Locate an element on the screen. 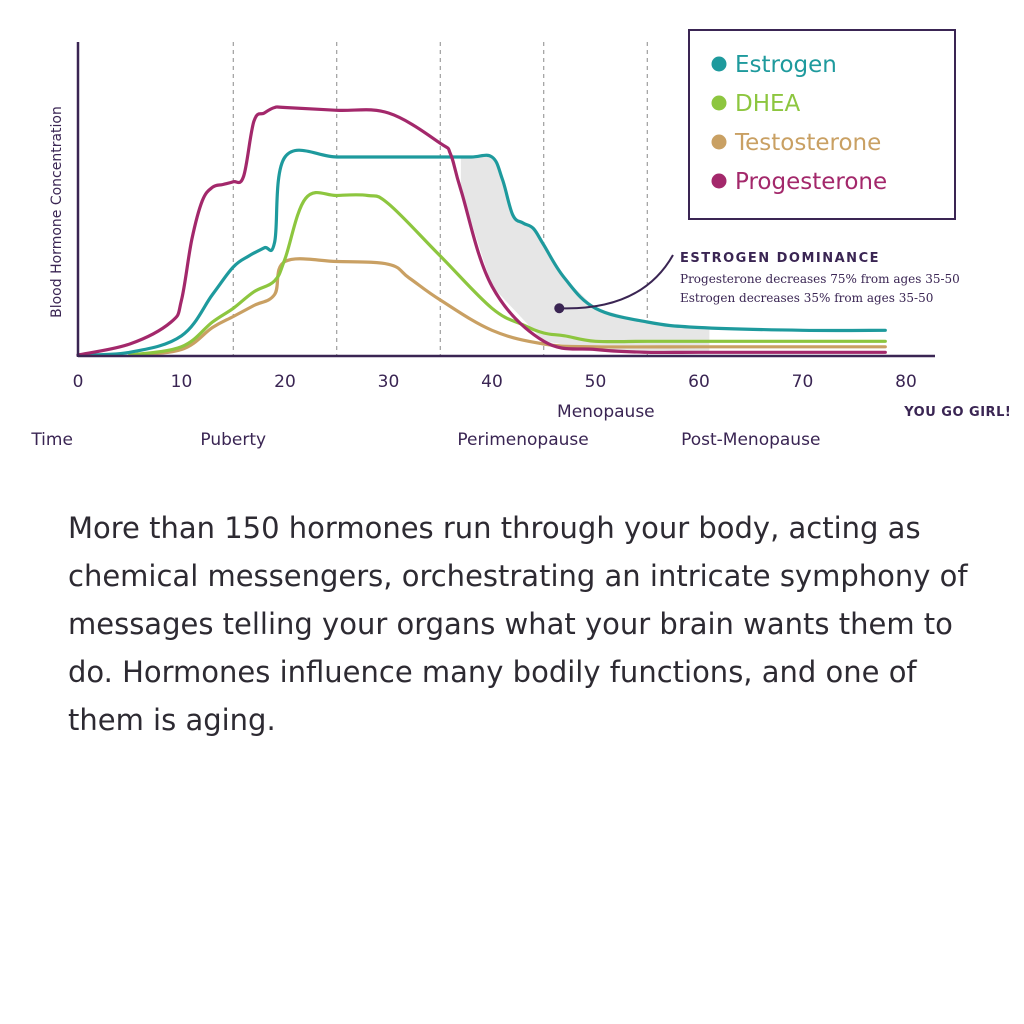 This screenshot has height=1024, width=1024. legend-swatch-testosterone is located at coordinates (719, 142).